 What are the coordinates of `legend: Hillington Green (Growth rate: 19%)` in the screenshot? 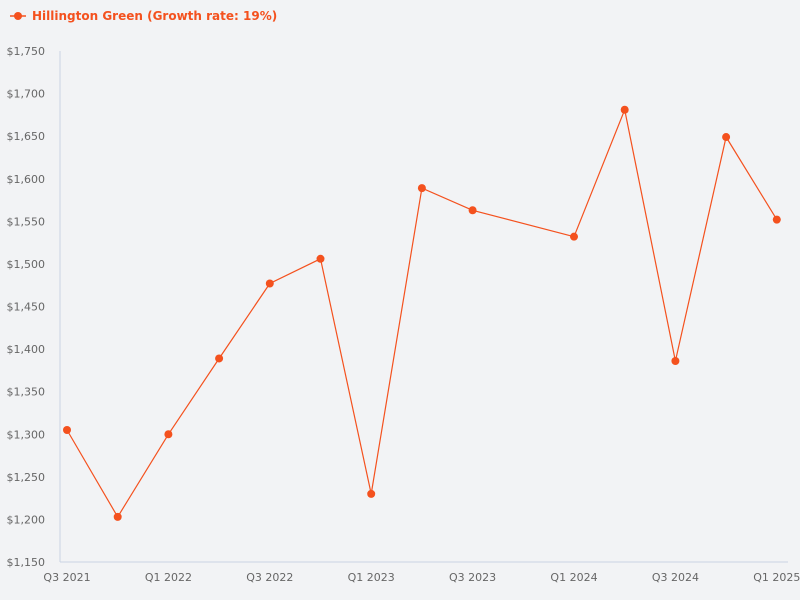 It's located at (143, 16).